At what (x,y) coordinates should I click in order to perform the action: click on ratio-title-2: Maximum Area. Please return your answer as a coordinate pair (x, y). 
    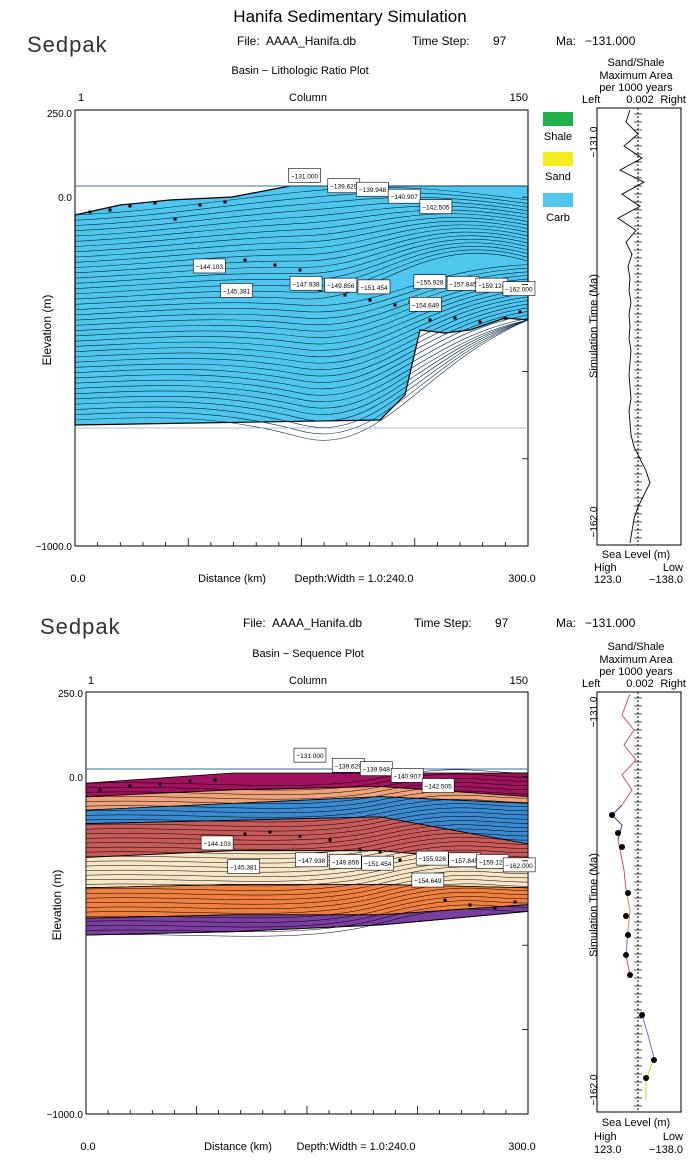
    Looking at the image, I should click on (636, 660).